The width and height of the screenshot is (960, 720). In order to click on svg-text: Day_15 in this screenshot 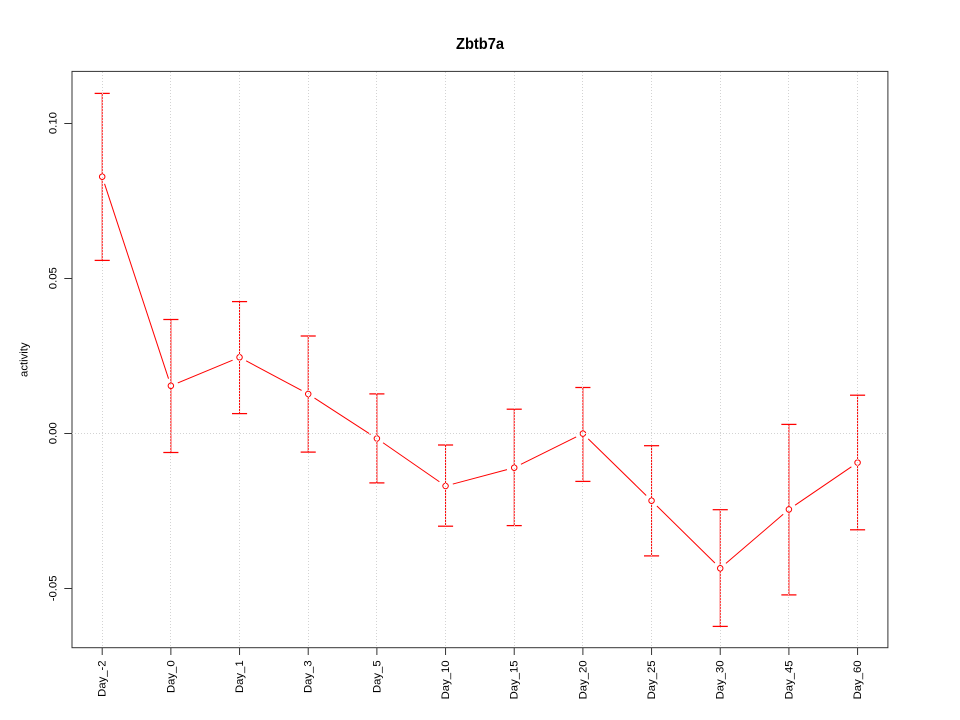, I will do `click(515, 679)`.